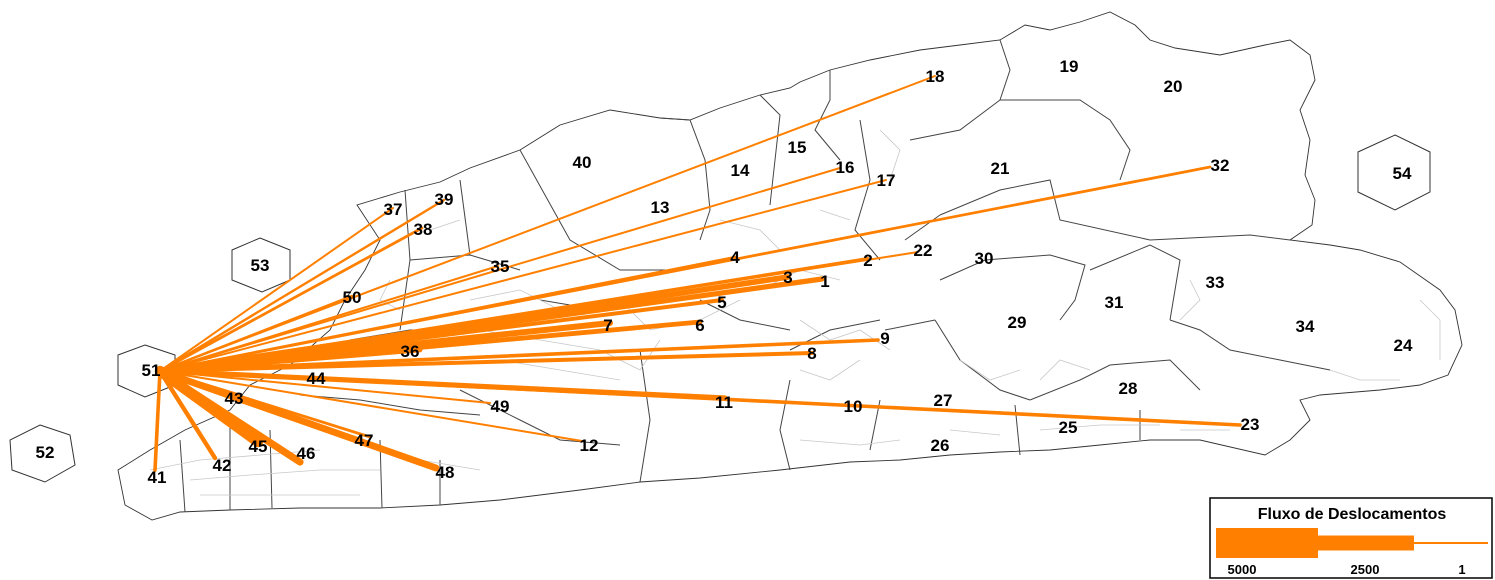 This screenshot has height=580, width=1495. What do you see at coordinates (1000, 168) in the screenshot?
I see `zone-label-21: 21` at bounding box center [1000, 168].